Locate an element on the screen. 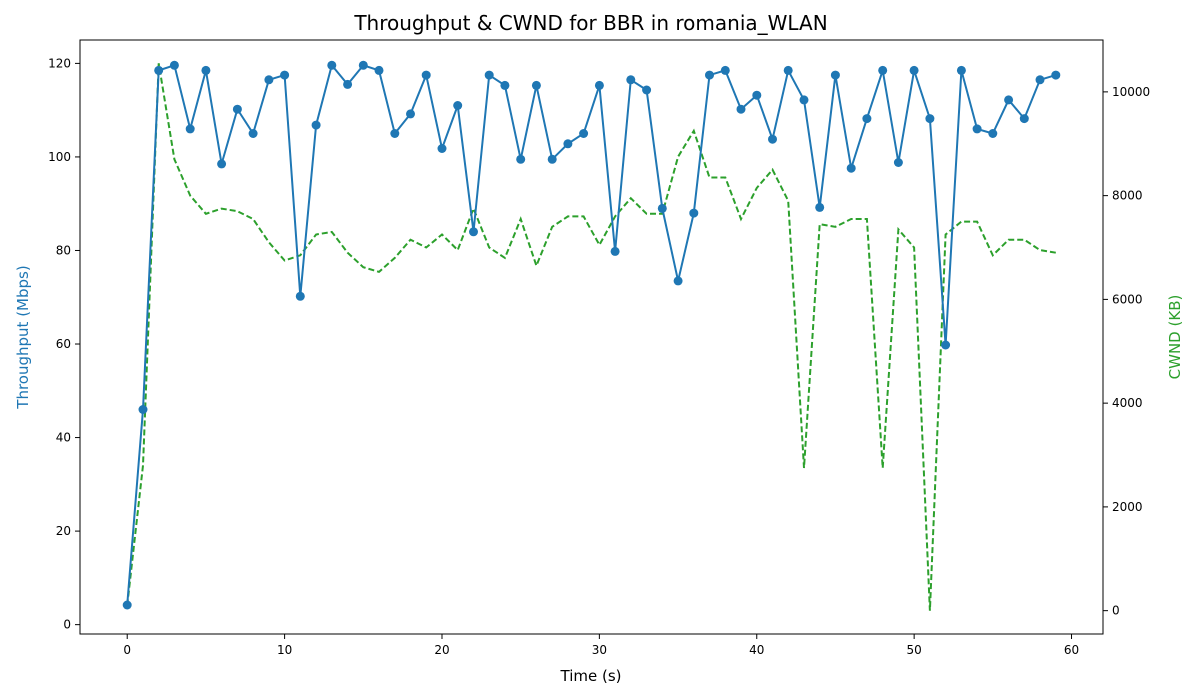  x-tick-label: 50 is located at coordinates (913, 650).